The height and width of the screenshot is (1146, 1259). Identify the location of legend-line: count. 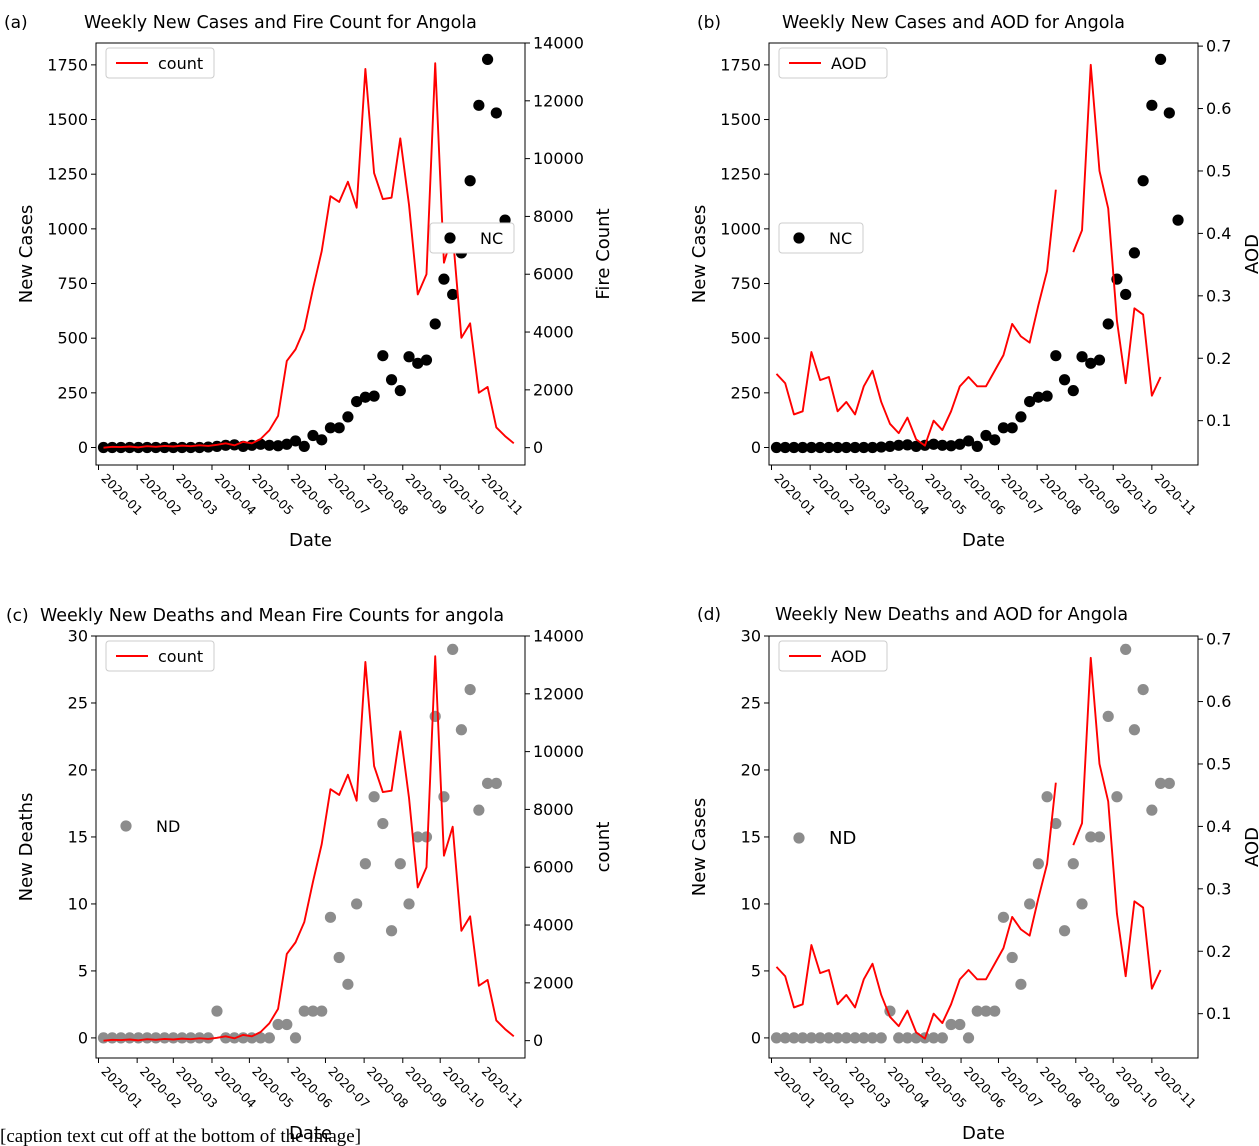
(160, 63).